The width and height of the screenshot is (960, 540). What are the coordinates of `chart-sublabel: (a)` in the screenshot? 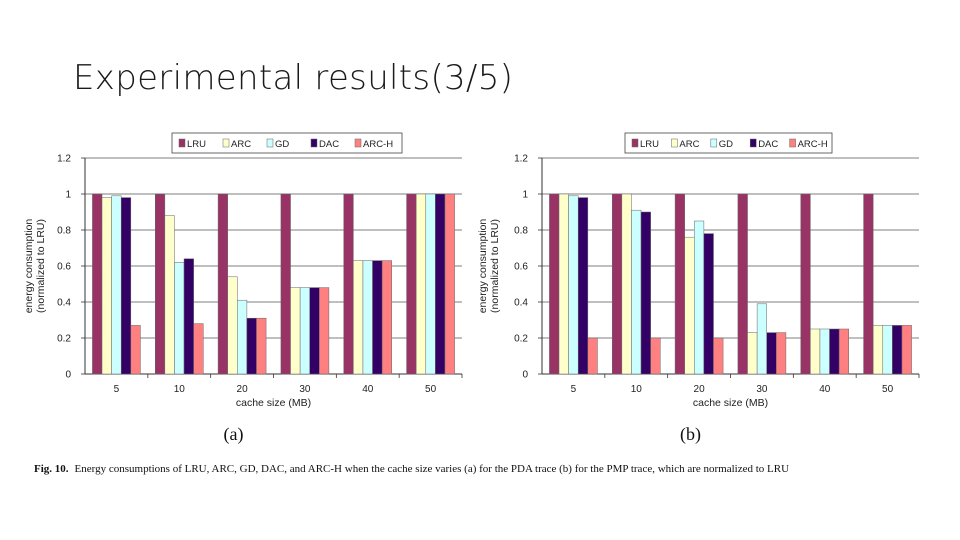 It's located at (234, 434).